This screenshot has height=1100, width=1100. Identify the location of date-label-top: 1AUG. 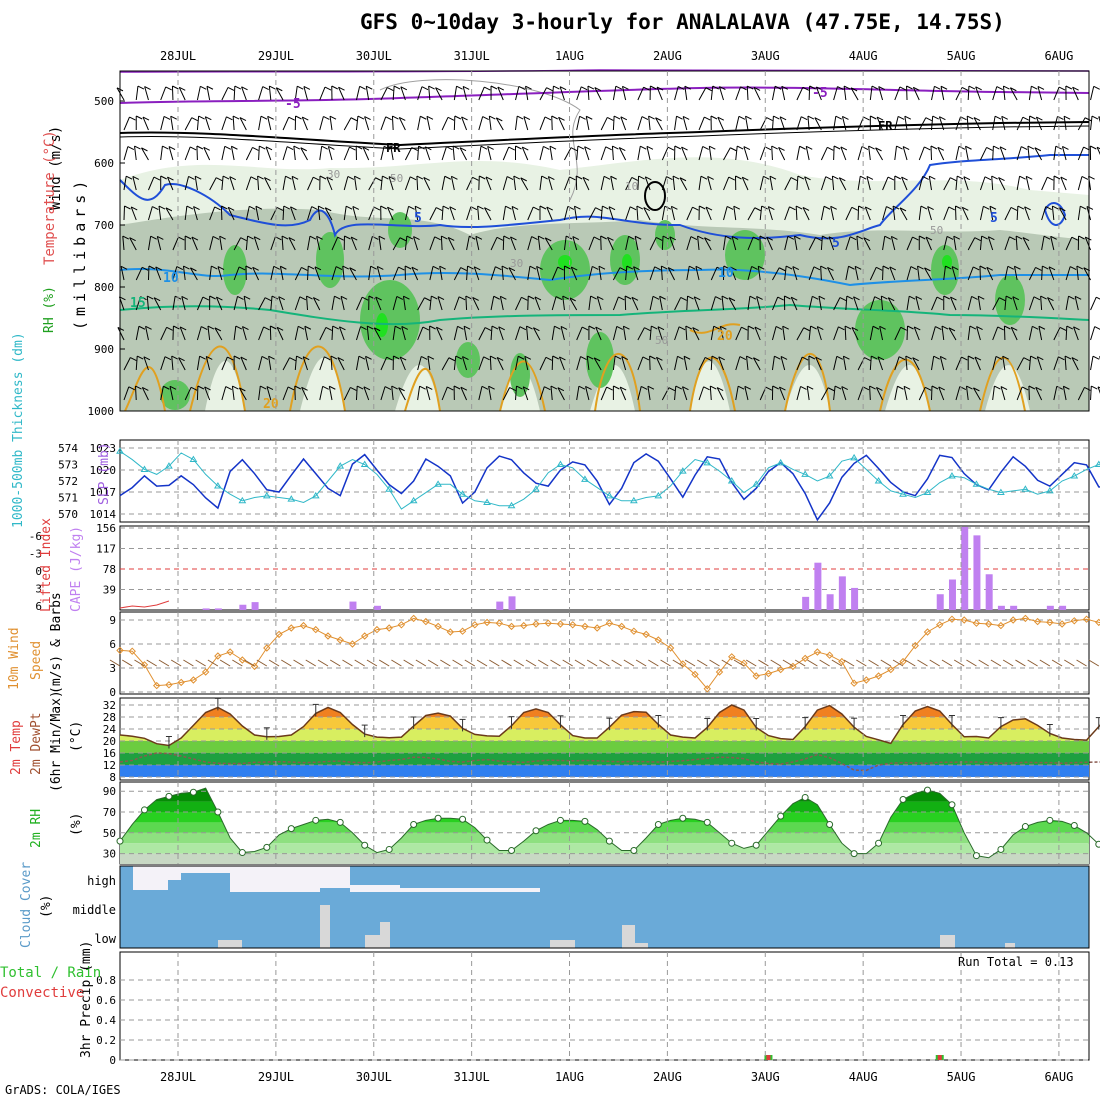
(569, 56).